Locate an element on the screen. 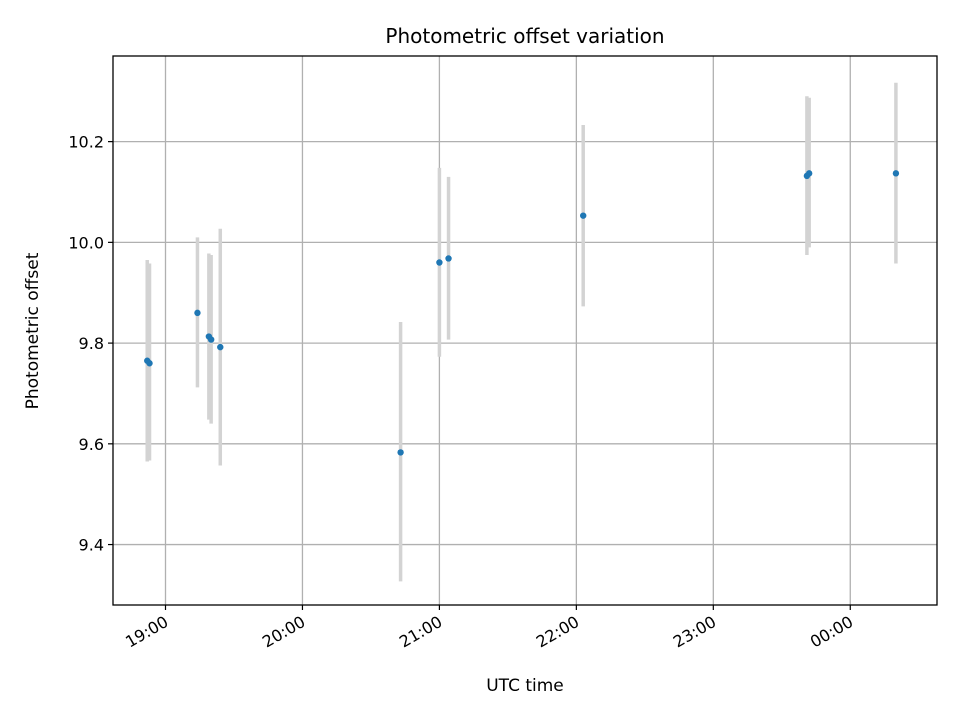  x-axis-label: UTC time is located at coordinates (525, 686).